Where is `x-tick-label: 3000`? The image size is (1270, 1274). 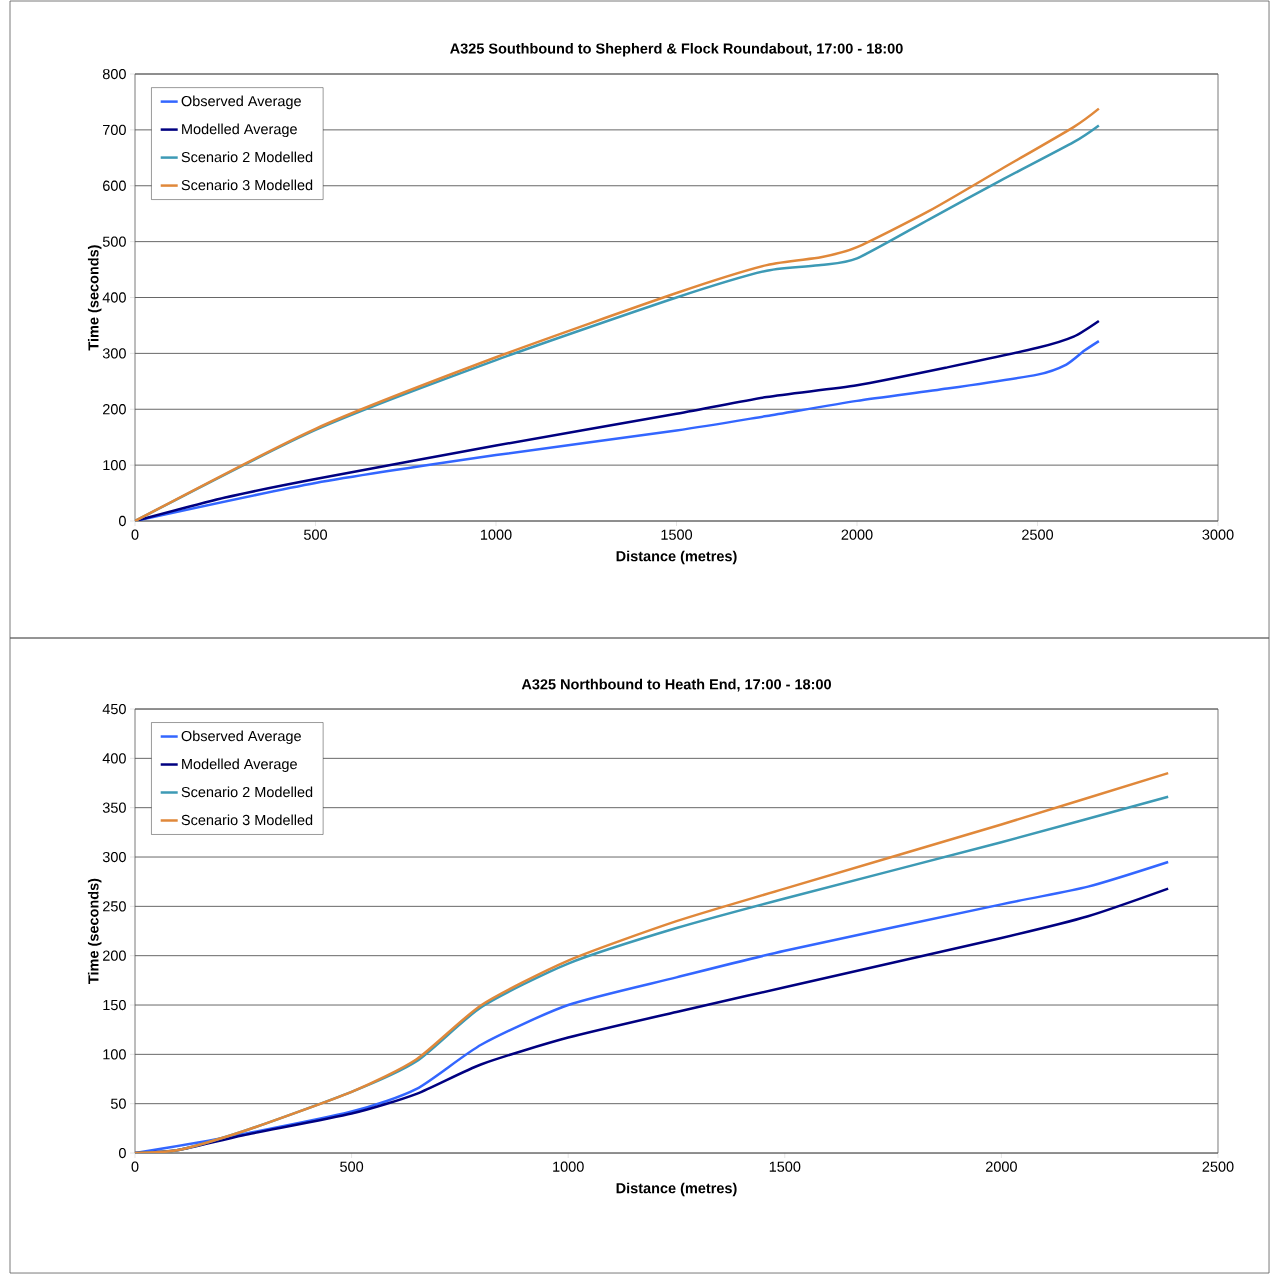 x-tick-label: 3000 is located at coordinates (1218, 534).